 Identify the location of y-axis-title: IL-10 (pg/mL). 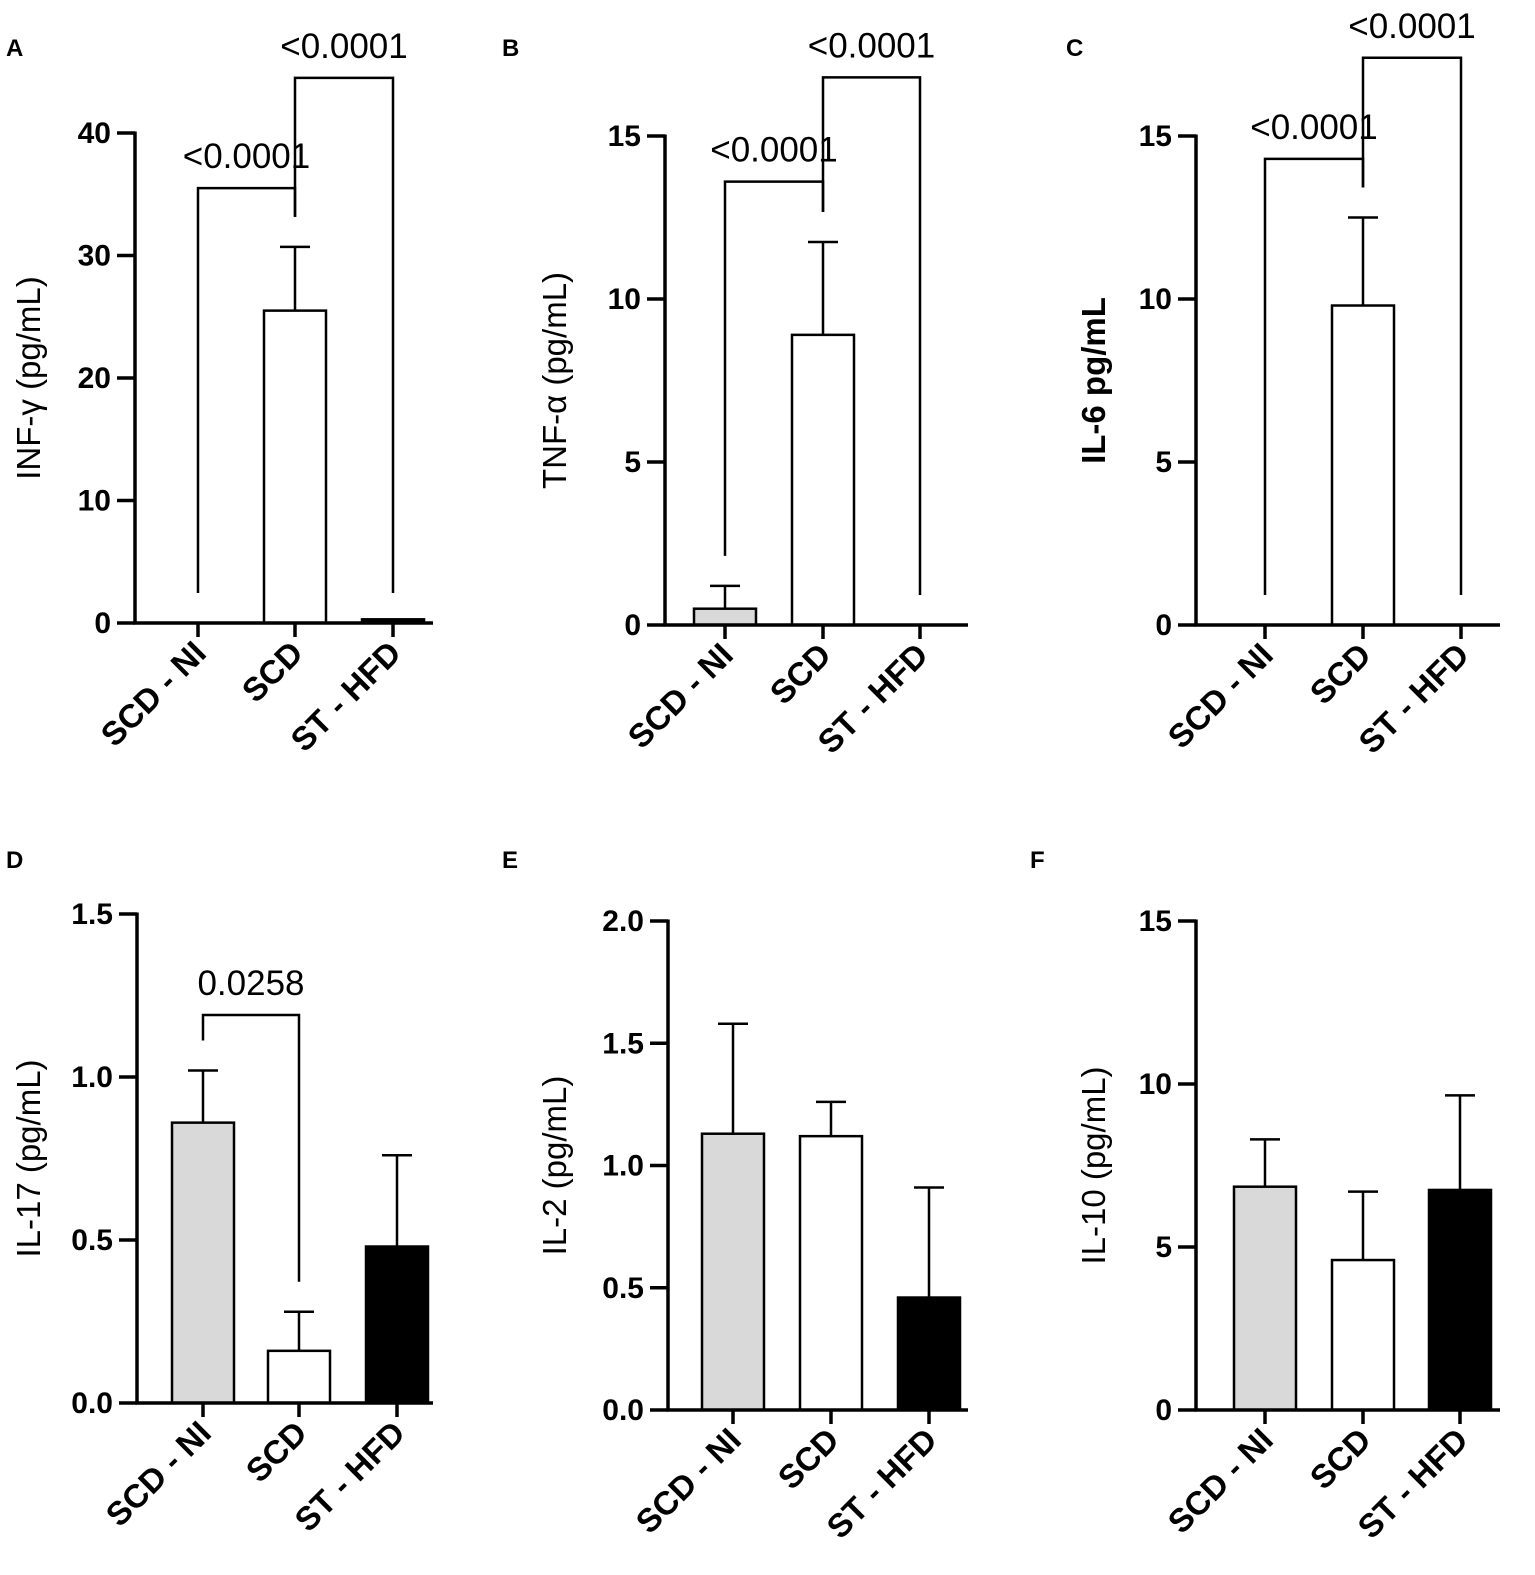
(1093, 1165).